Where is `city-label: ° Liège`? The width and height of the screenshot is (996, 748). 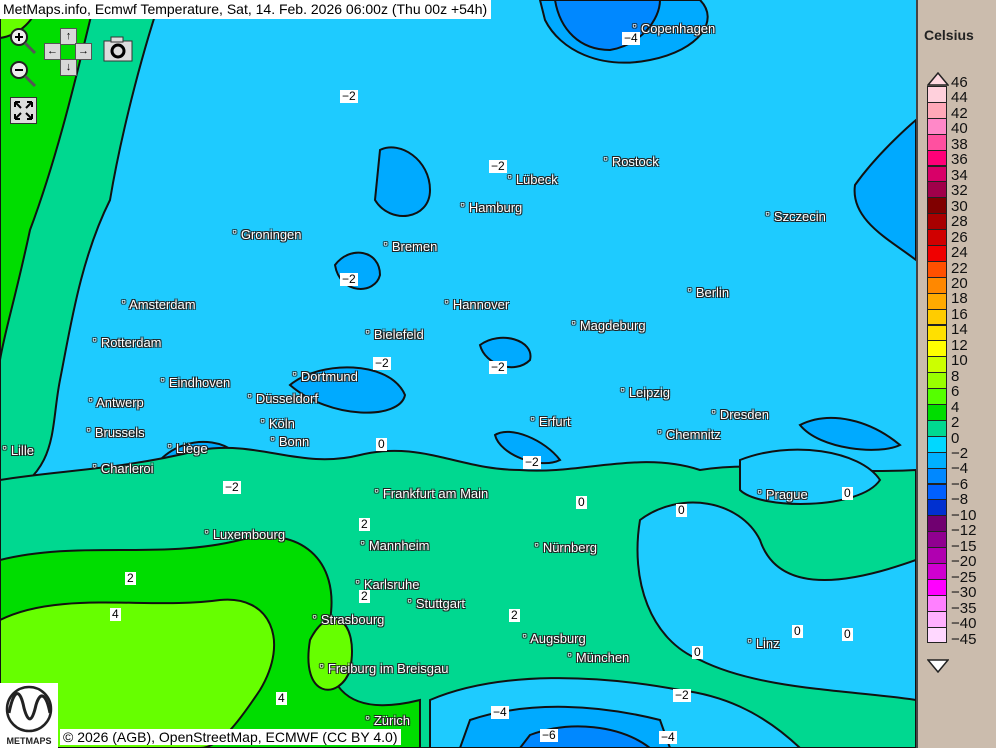 city-label: ° Liège is located at coordinates (187, 448).